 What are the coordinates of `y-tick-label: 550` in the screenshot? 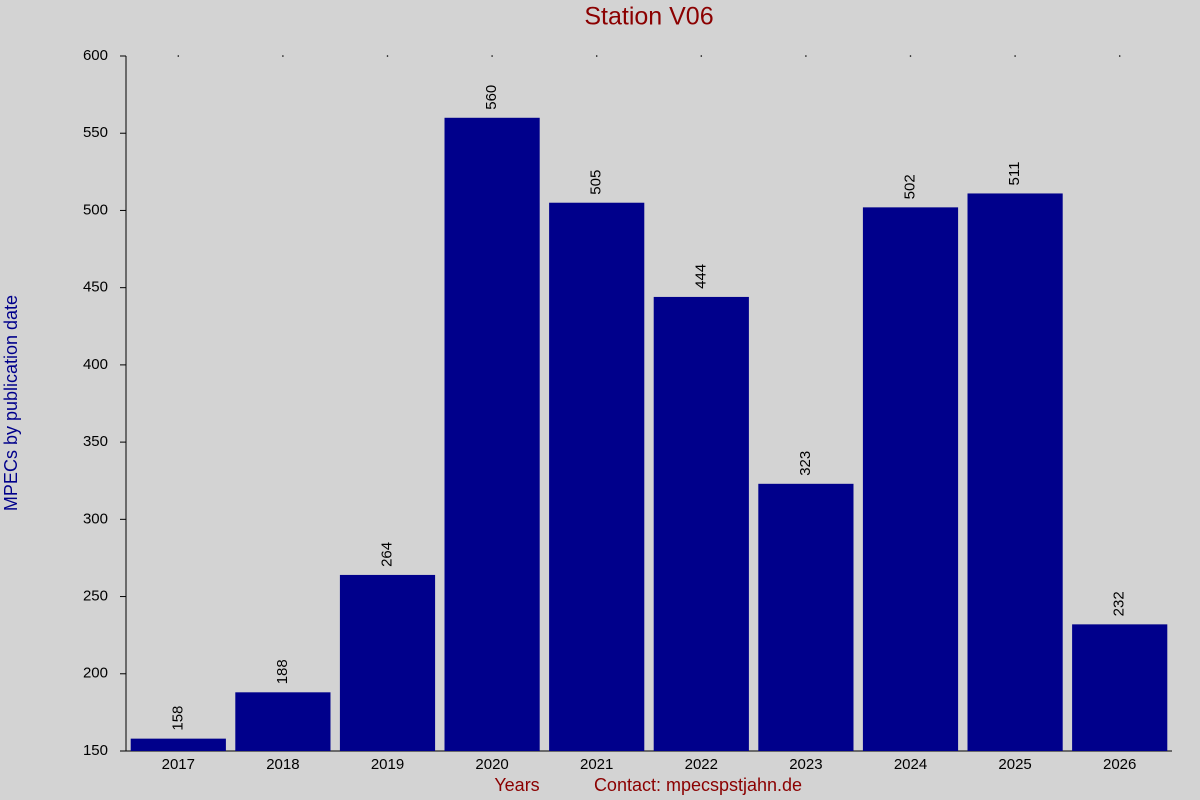 It's located at (95, 132).